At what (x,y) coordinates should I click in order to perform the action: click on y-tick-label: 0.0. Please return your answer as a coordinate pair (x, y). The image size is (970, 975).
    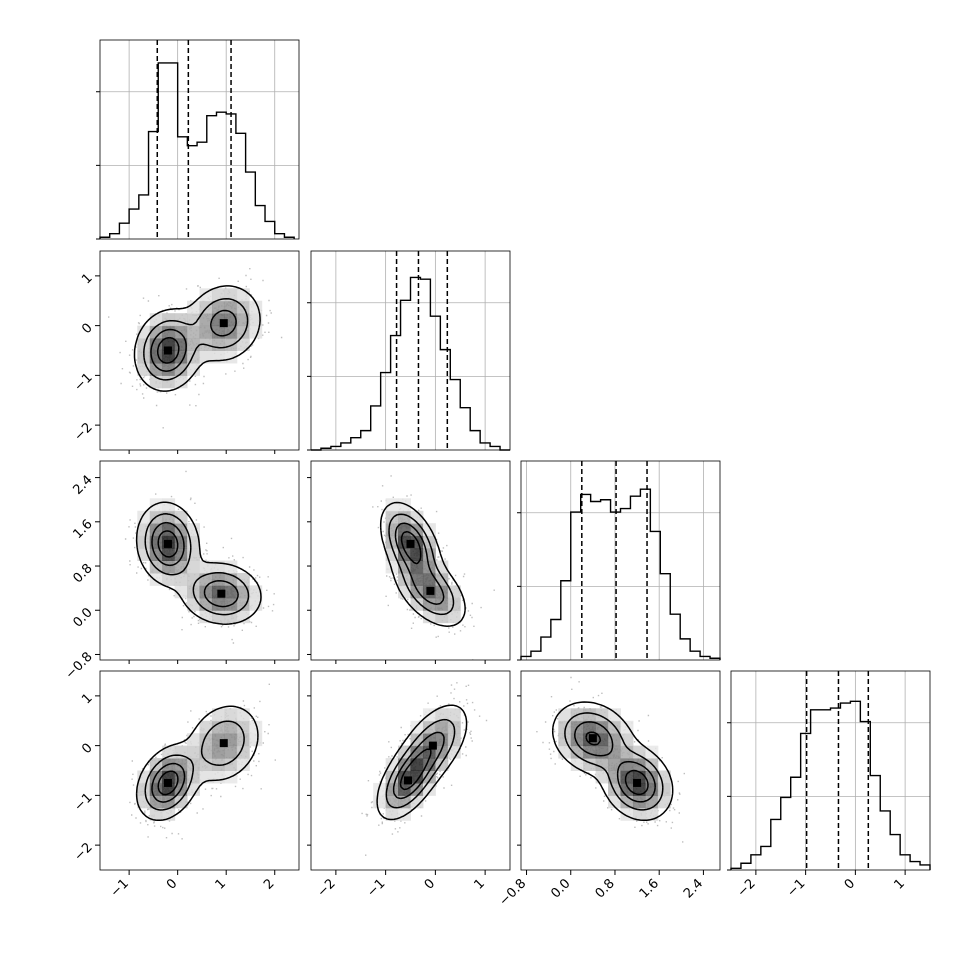
    Looking at the image, I should click on (82, 617).